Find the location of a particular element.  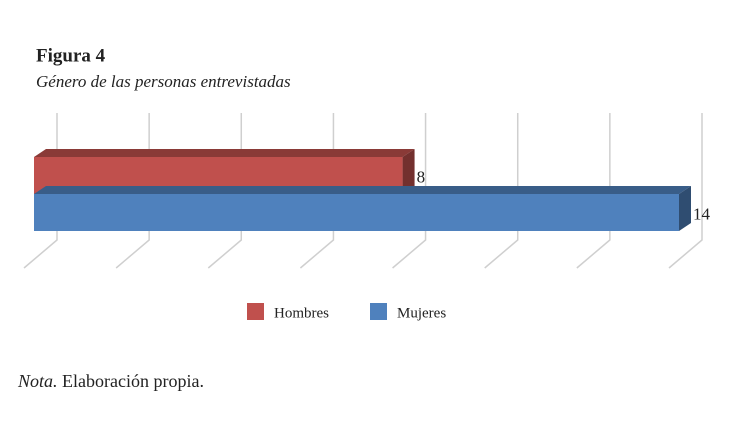

note-label: Nota. is located at coordinates (37, 381).